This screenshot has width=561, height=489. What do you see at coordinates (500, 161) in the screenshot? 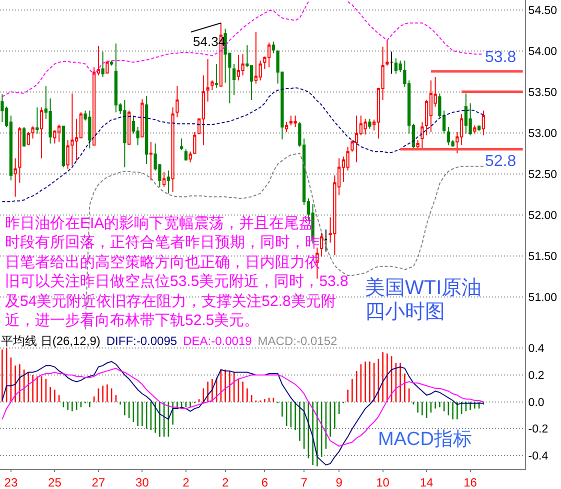
I see `annotation: 52.8` at bounding box center [500, 161].